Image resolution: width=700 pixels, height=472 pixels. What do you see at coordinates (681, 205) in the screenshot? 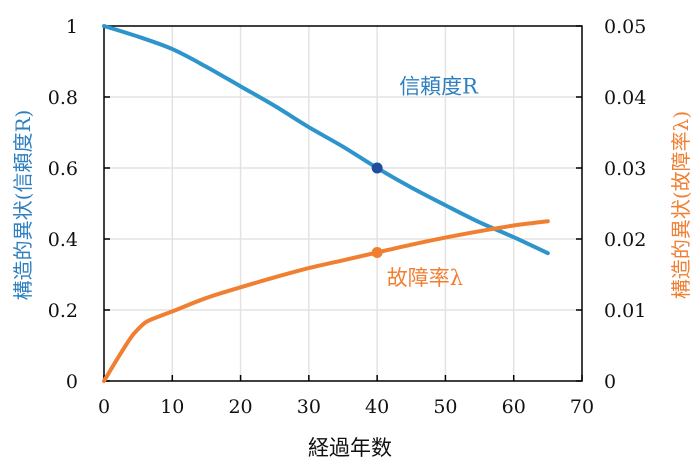
I see `y-right-axis-label: 構造的異状(故障率λ)` at bounding box center [681, 205].